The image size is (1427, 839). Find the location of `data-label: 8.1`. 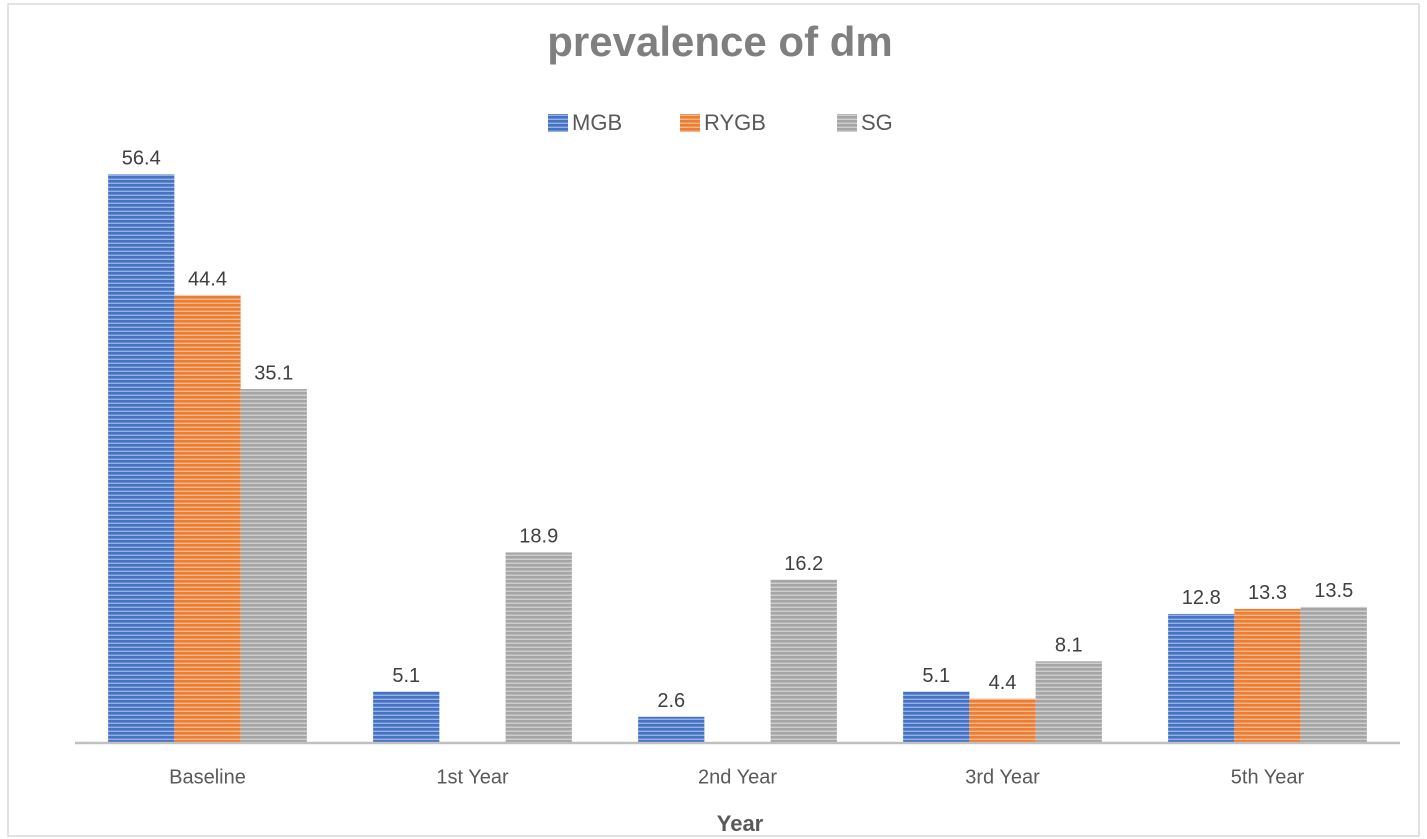

data-label: 8.1 is located at coordinates (1069, 646).